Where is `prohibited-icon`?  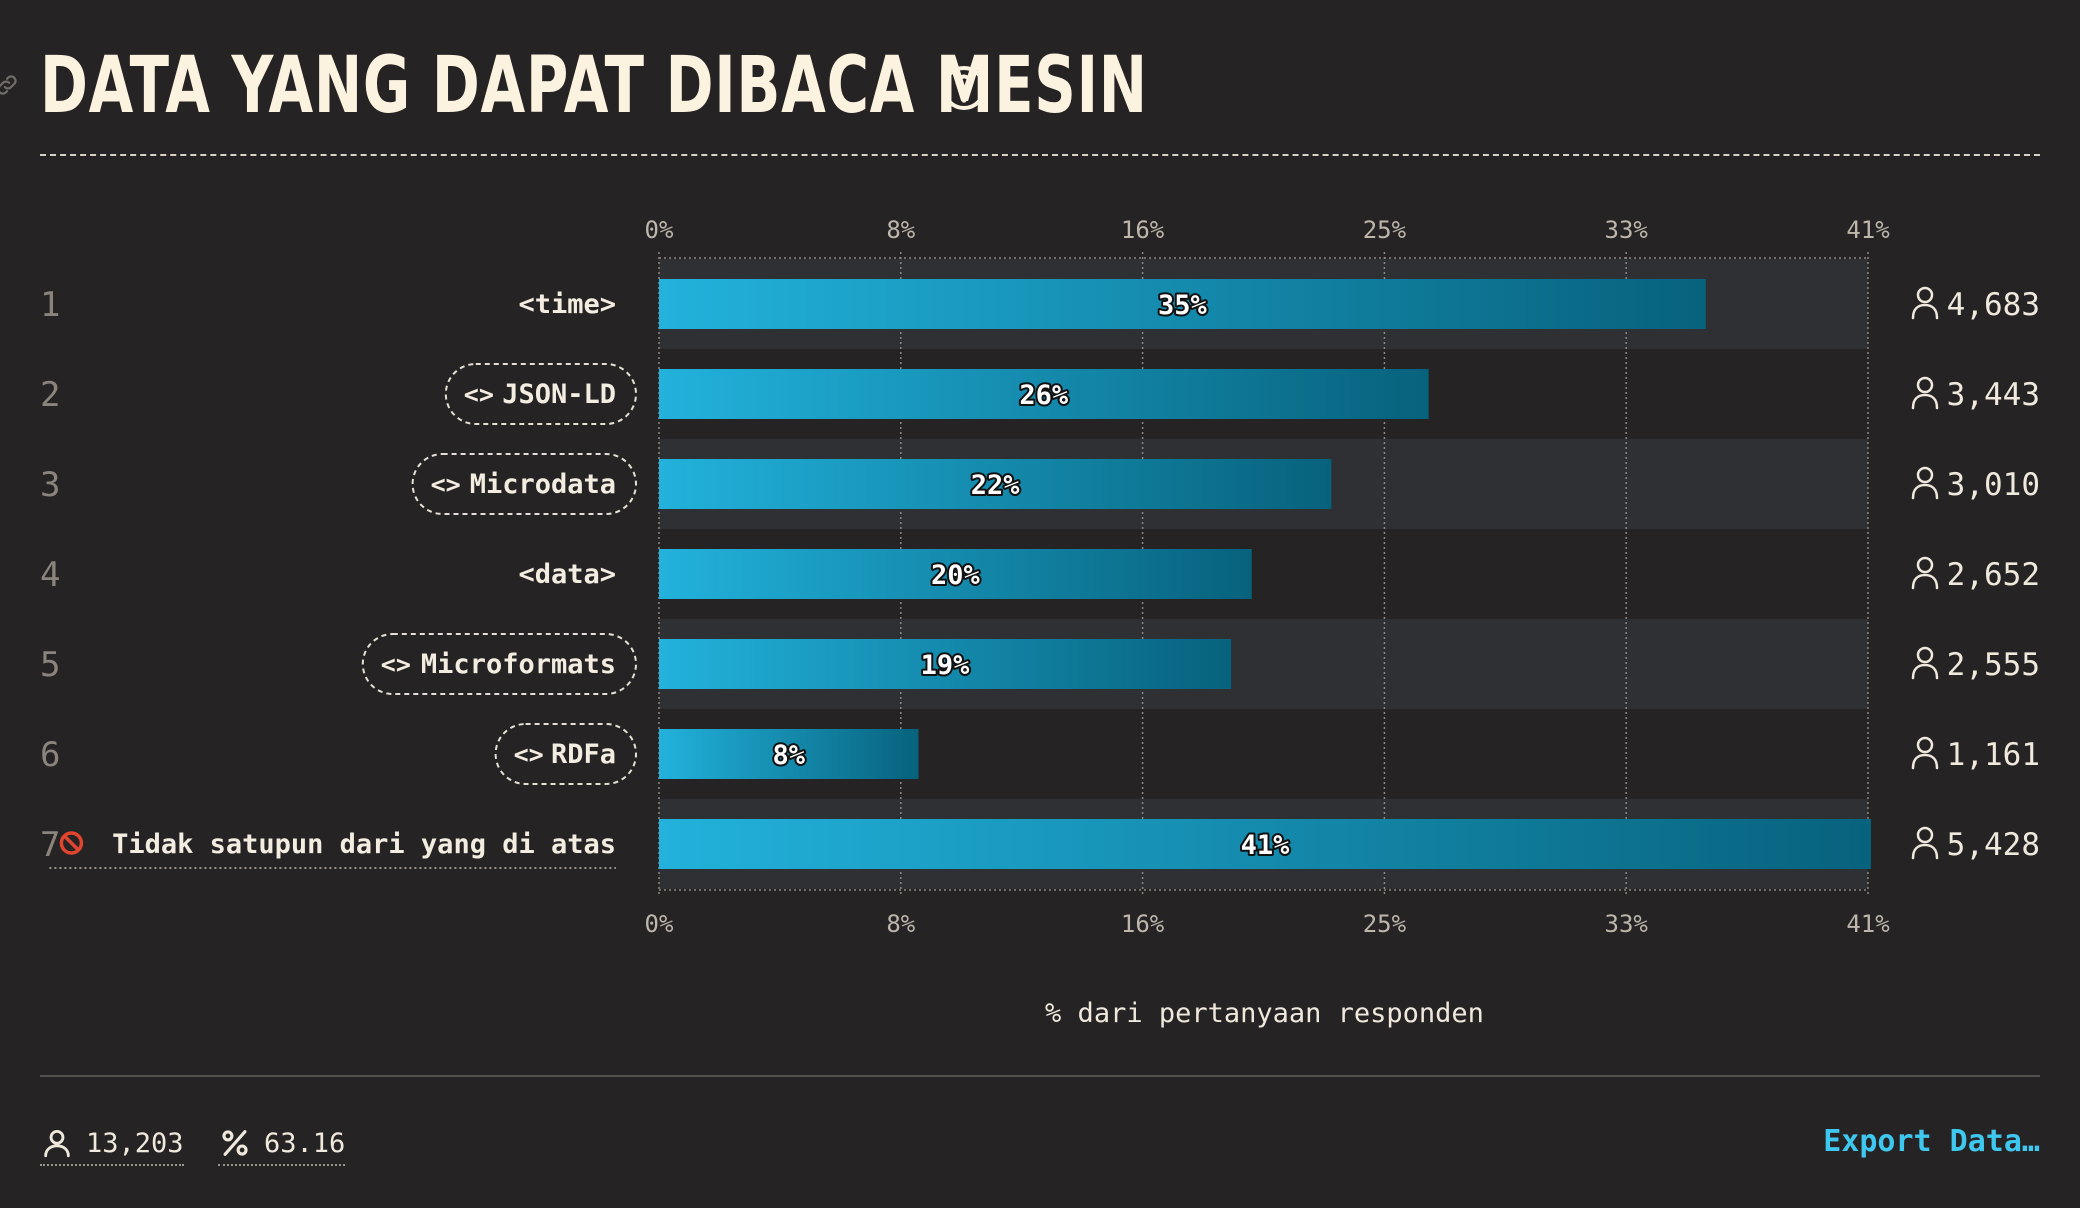 prohibited-icon is located at coordinates (71, 843).